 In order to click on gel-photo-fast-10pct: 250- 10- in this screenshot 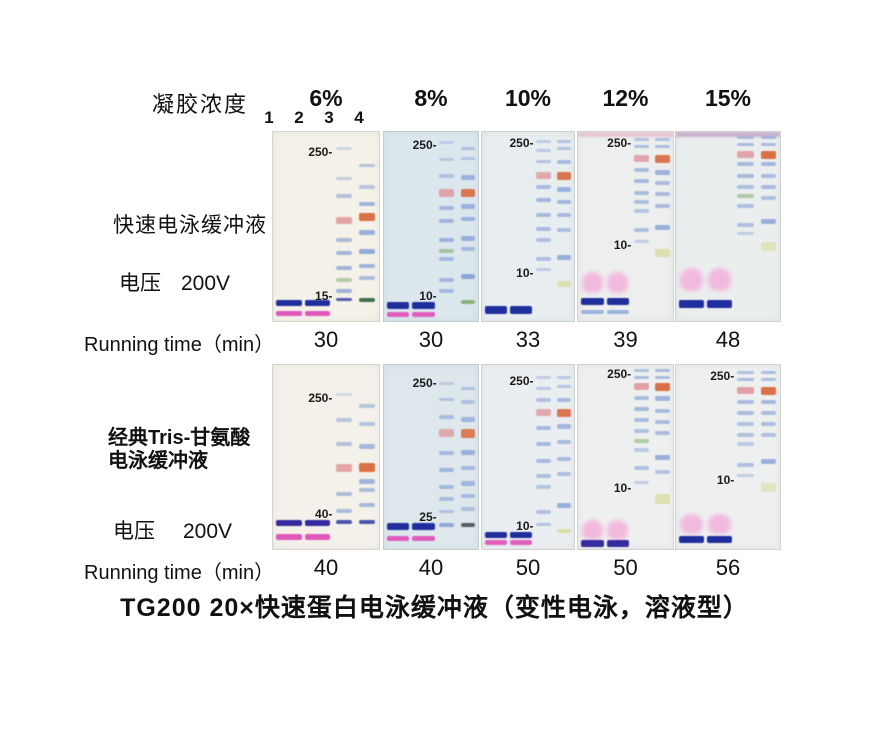, I will do `click(528, 226)`.